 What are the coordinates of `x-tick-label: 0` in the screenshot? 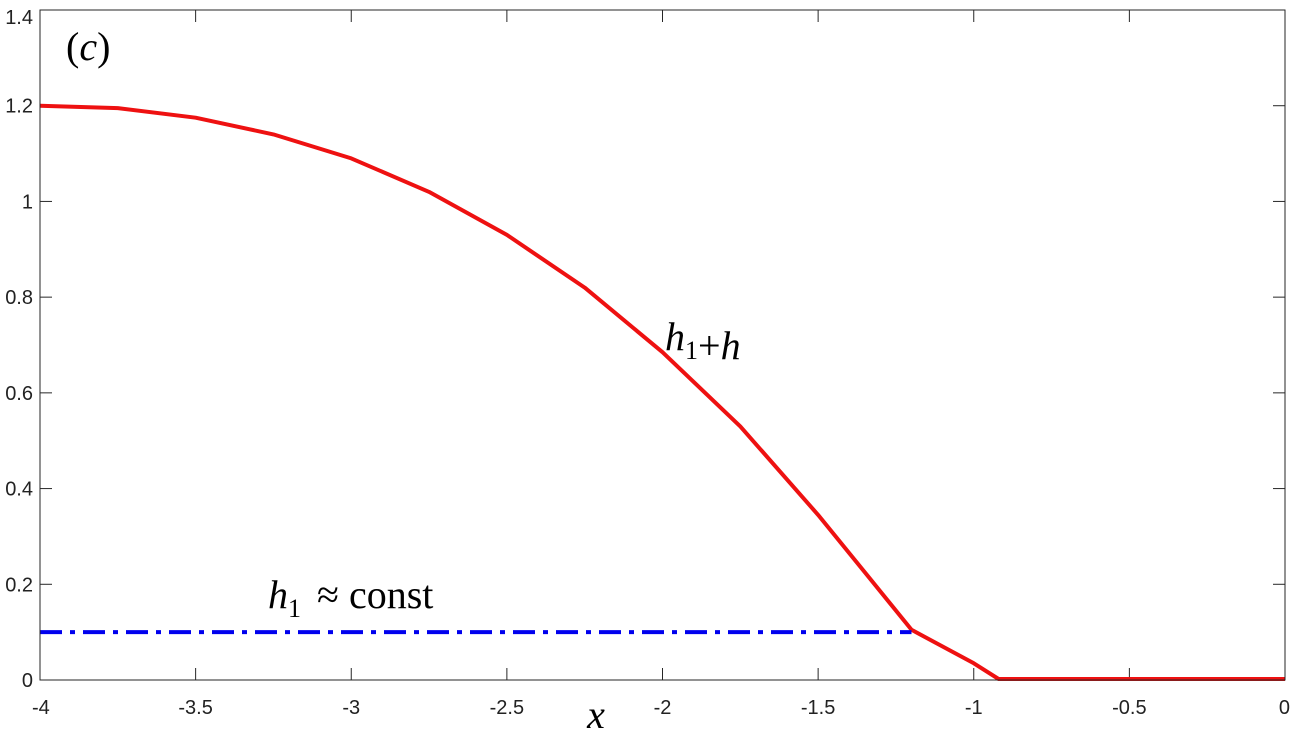 It's located at (1284, 708).